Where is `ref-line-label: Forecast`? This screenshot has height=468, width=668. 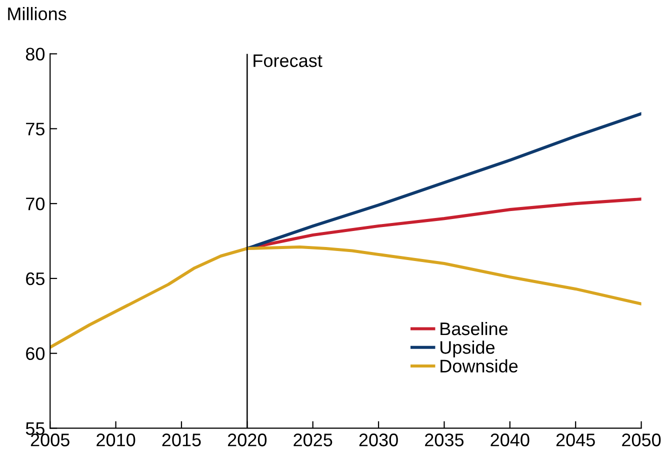
ref-line-label: Forecast is located at coordinates (288, 61).